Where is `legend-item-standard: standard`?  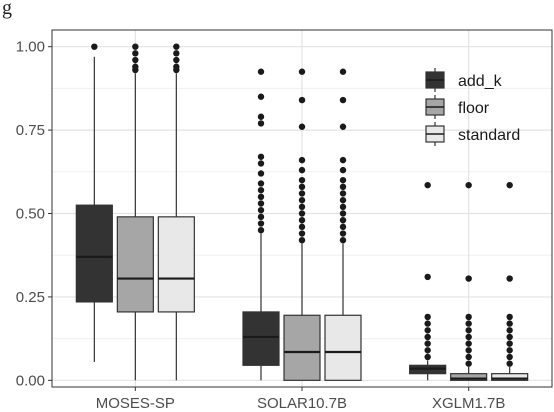
legend-item-standard: standard is located at coordinates (472, 134).